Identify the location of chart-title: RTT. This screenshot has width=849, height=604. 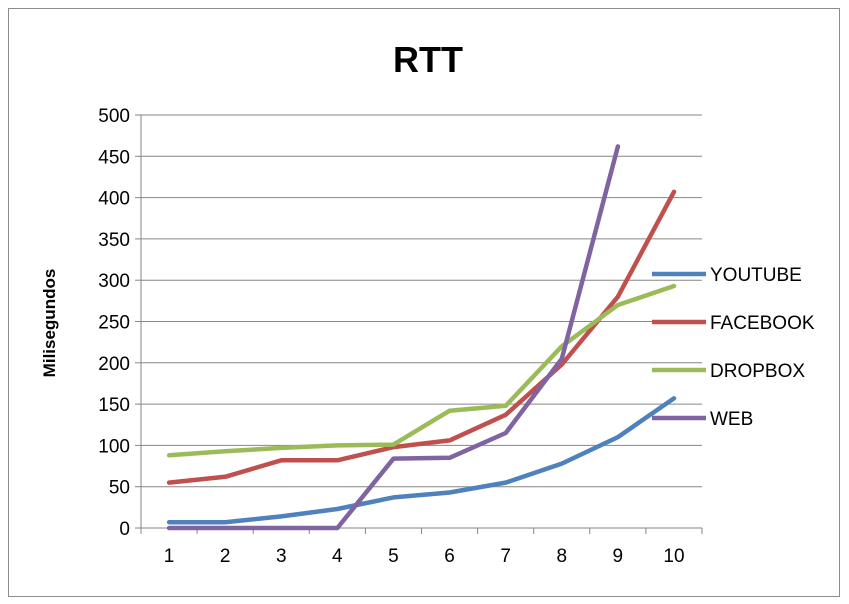
(428, 59).